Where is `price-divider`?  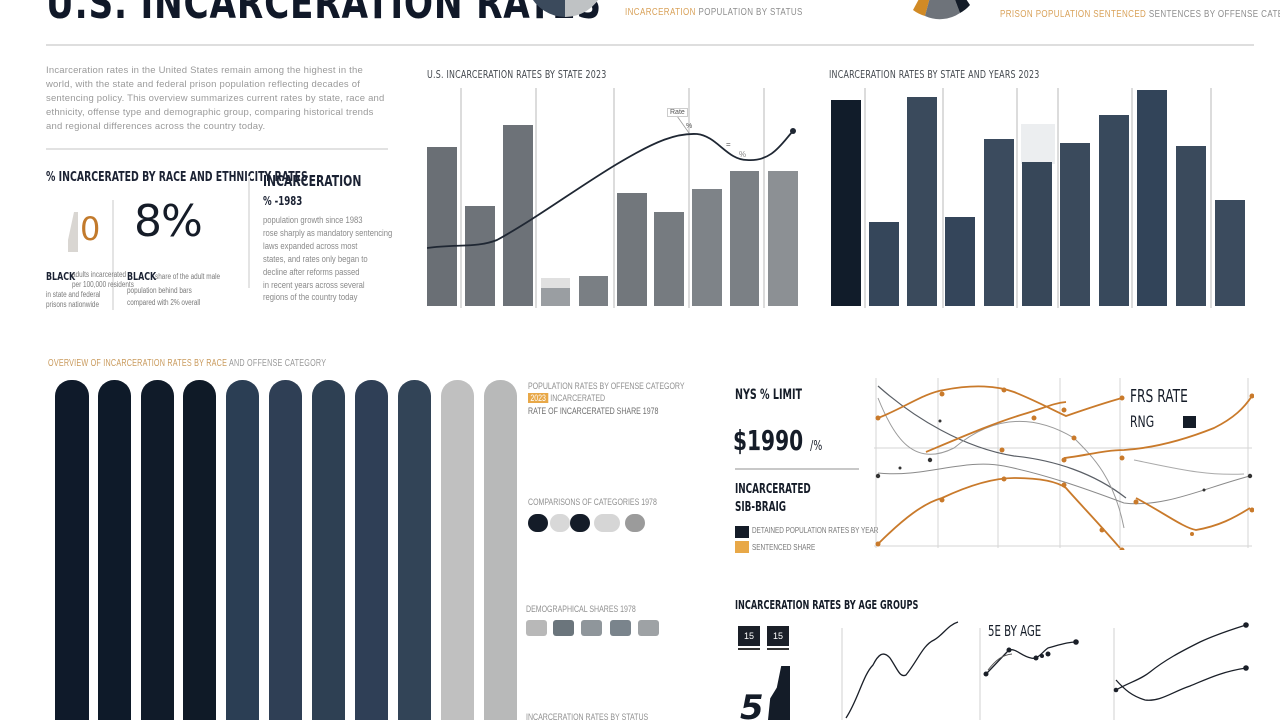 price-divider is located at coordinates (797, 469).